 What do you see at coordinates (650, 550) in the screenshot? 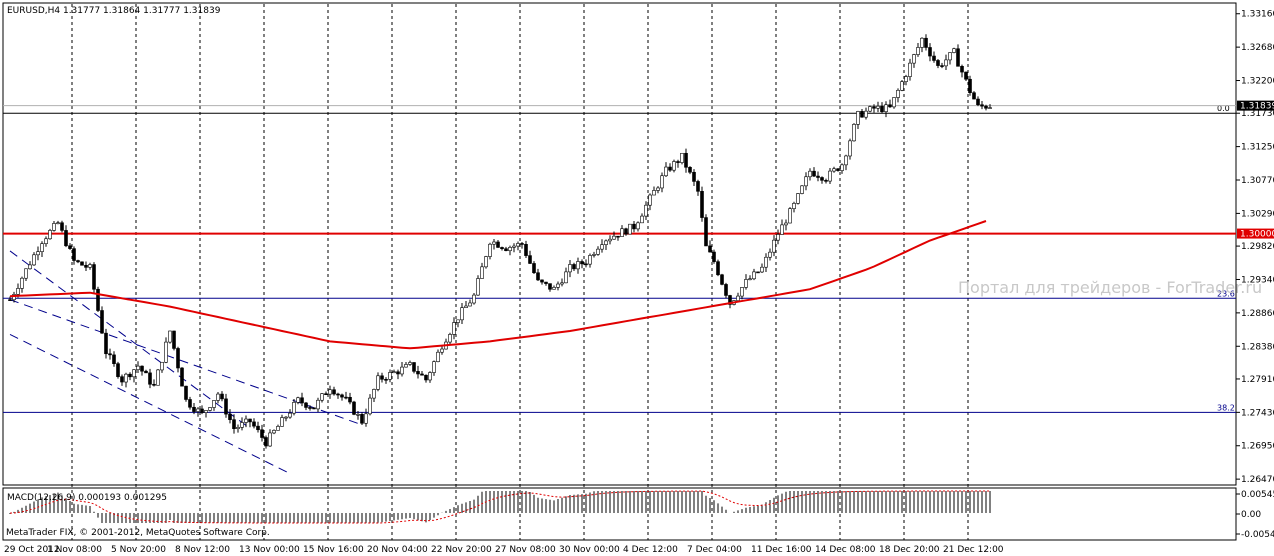
I see `time-tick-label: 4 Dec 12:00` at bounding box center [650, 550].